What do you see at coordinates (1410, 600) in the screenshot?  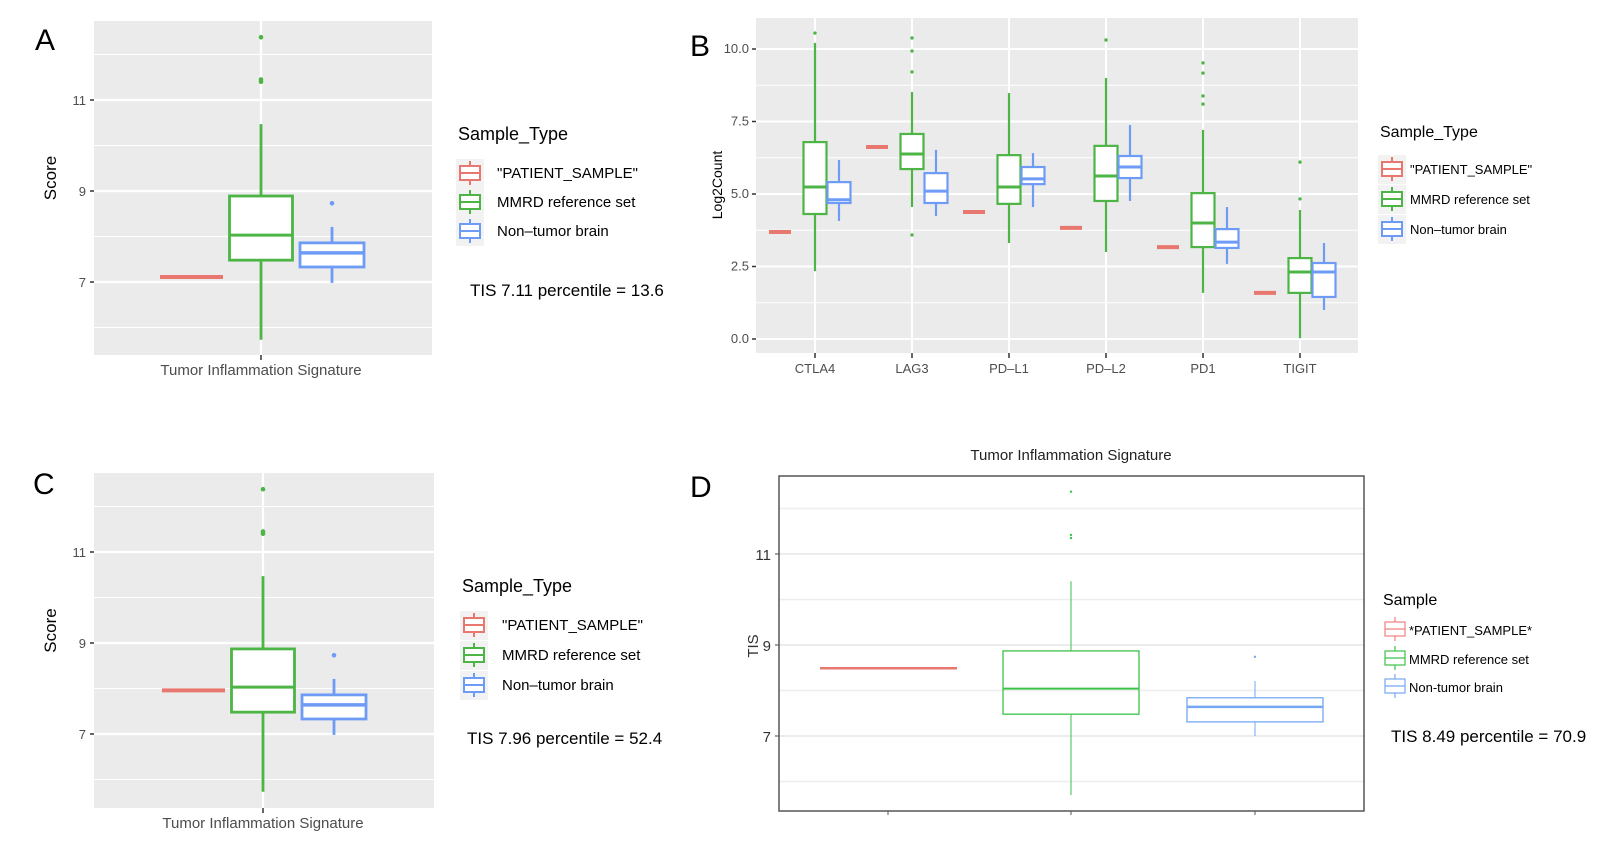 I see `legend-title: Sample` at bounding box center [1410, 600].